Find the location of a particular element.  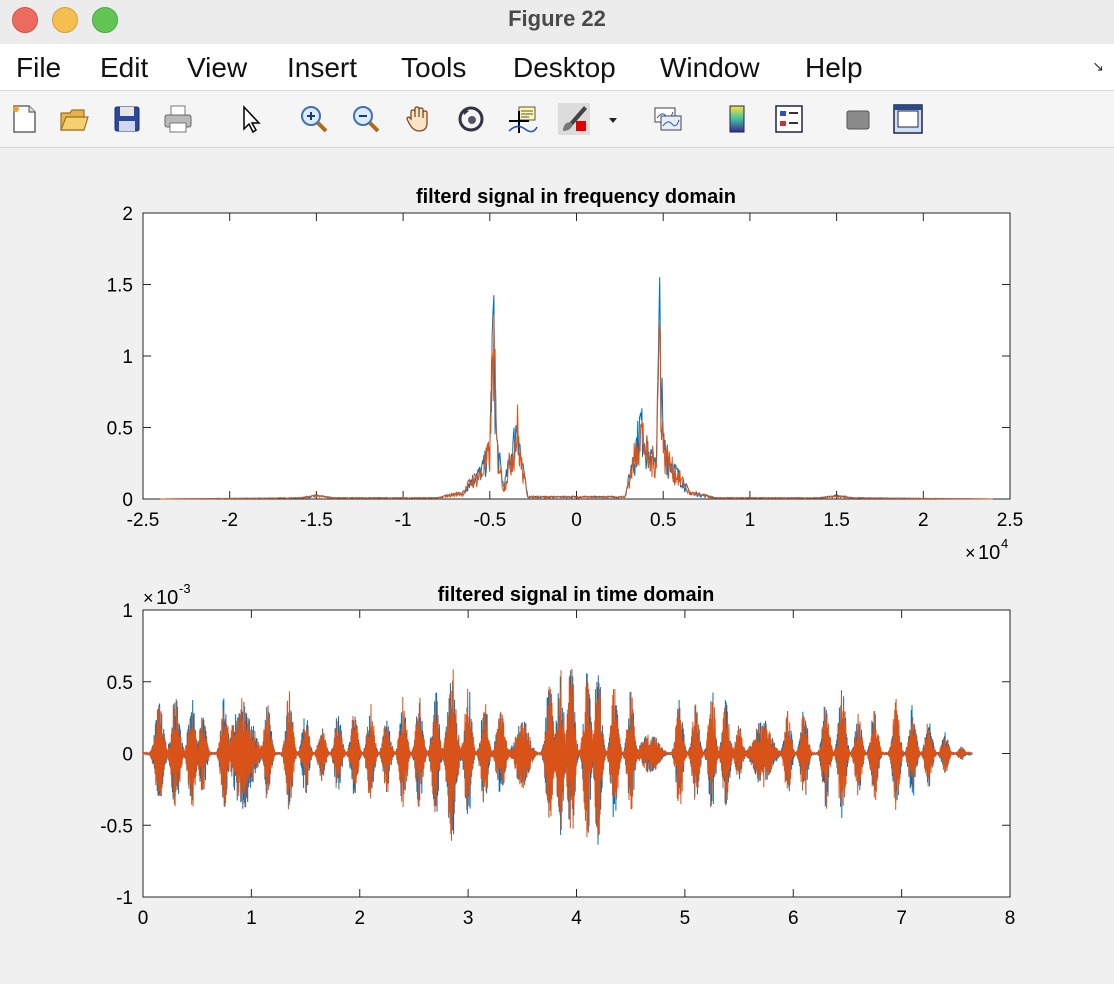

data-cursor-icon is located at coordinates (523, 119).